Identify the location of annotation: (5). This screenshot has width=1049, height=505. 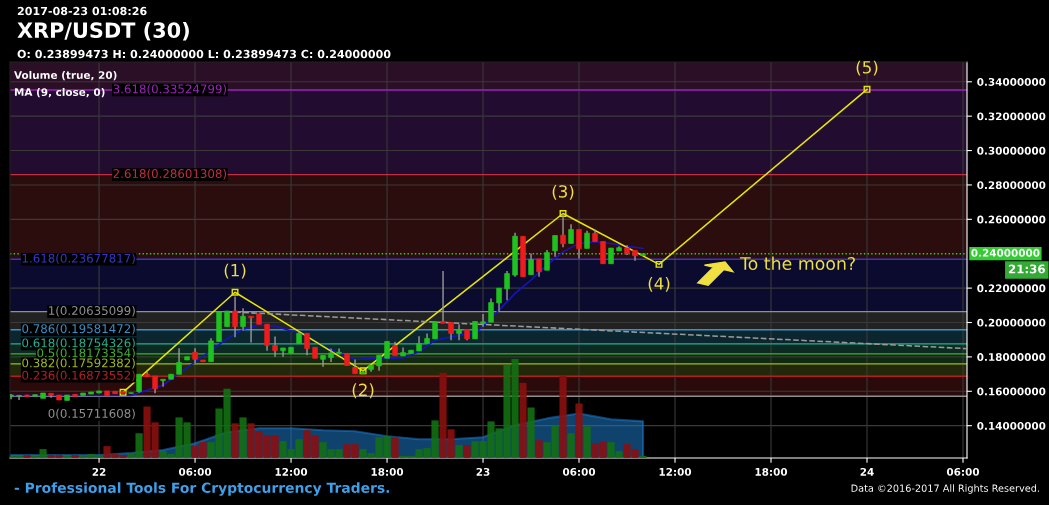
(867, 68).